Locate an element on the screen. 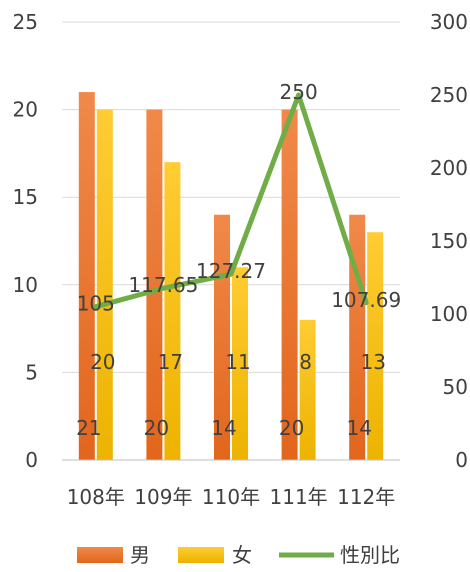 The image size is (470, 572). line-data-label: 107.69 is located at coordinates (366, 300).